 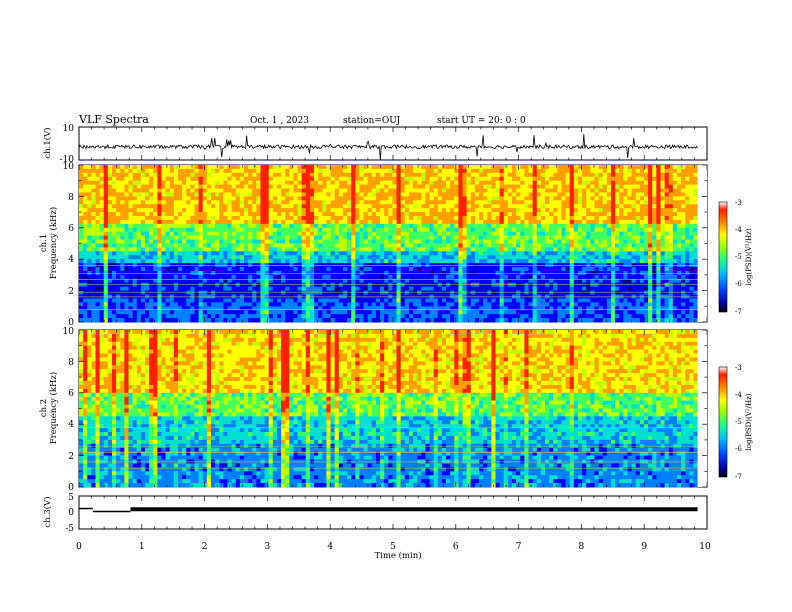 I want to click on cb2-tick-6: -6, so click(x=738, y=449).